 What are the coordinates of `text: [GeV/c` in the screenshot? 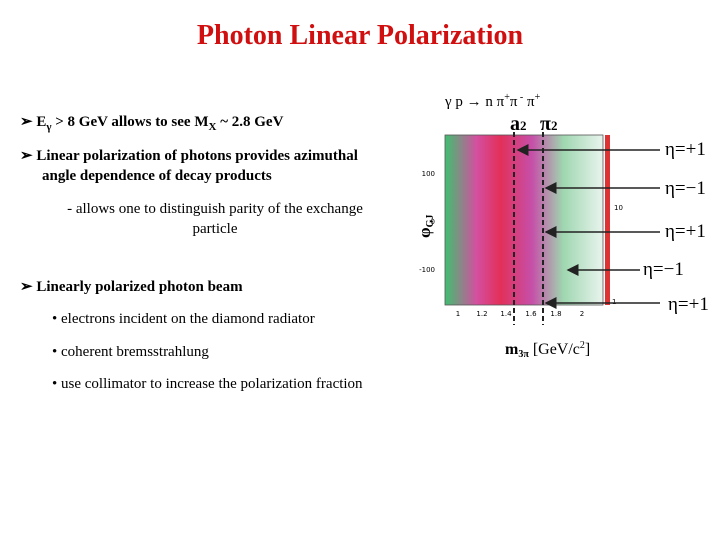 It's located at (554, 349).